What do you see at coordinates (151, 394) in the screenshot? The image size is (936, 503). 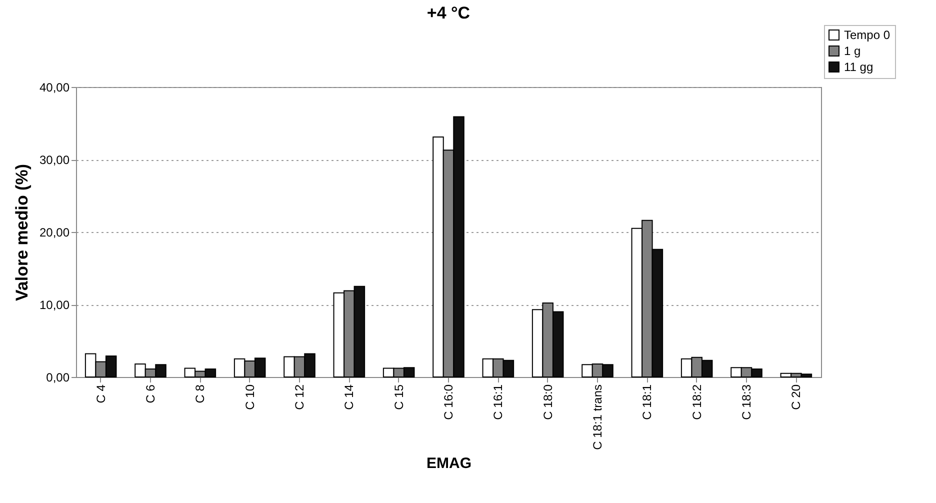 I see `x-tick-label: C 6` at bounding box center [151, 394].